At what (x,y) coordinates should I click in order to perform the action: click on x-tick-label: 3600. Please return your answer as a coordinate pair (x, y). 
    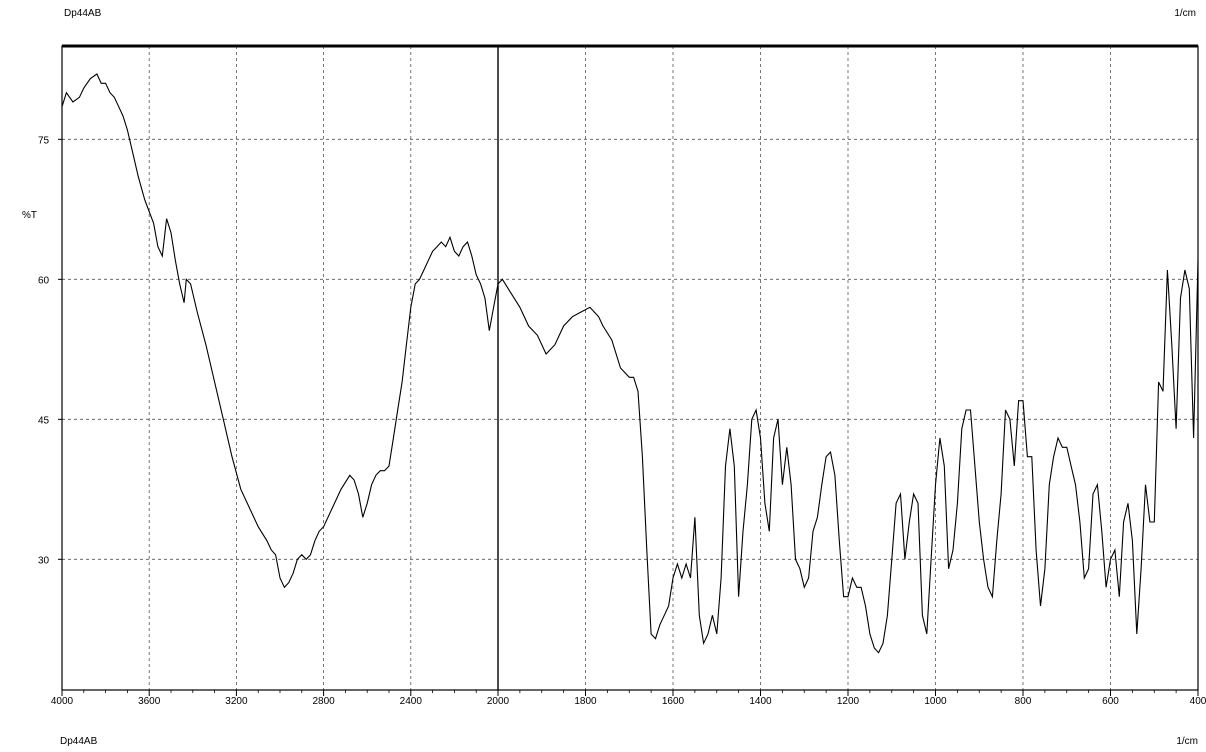
    Looking at the image, I should click on (149, 701).